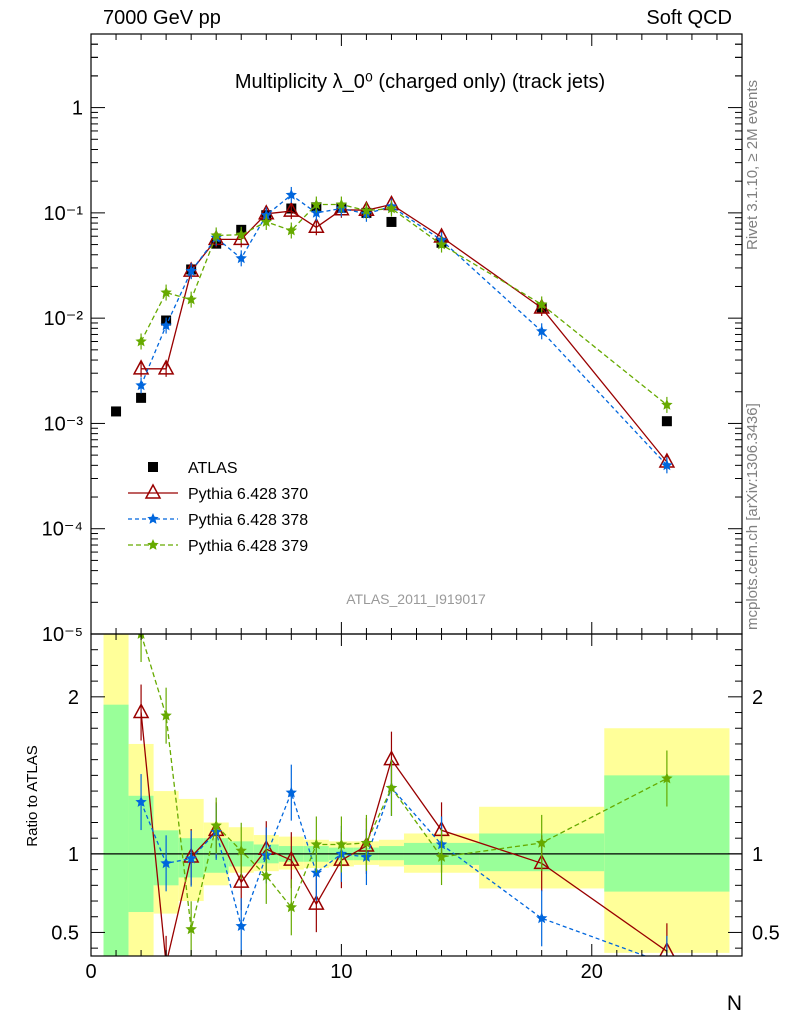 The image size is (786, 1024). What do you see at coordinates (757, 698) in the screenshot?
I see `ratio-y-tick-label-right: 2` at bounding box center [757, 698].